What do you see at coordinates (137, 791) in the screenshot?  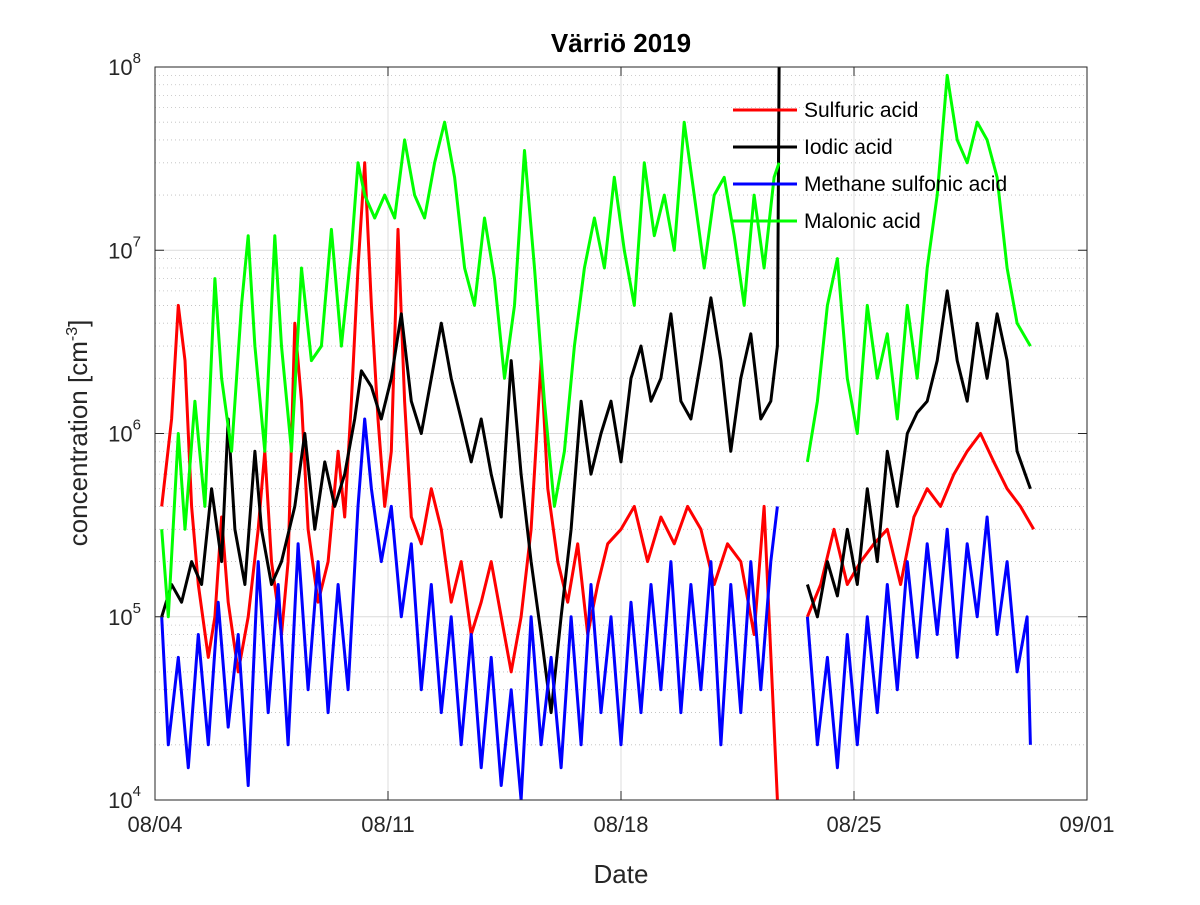 I see `y-tick-exponent: 4` at bounding box center [137, 791].